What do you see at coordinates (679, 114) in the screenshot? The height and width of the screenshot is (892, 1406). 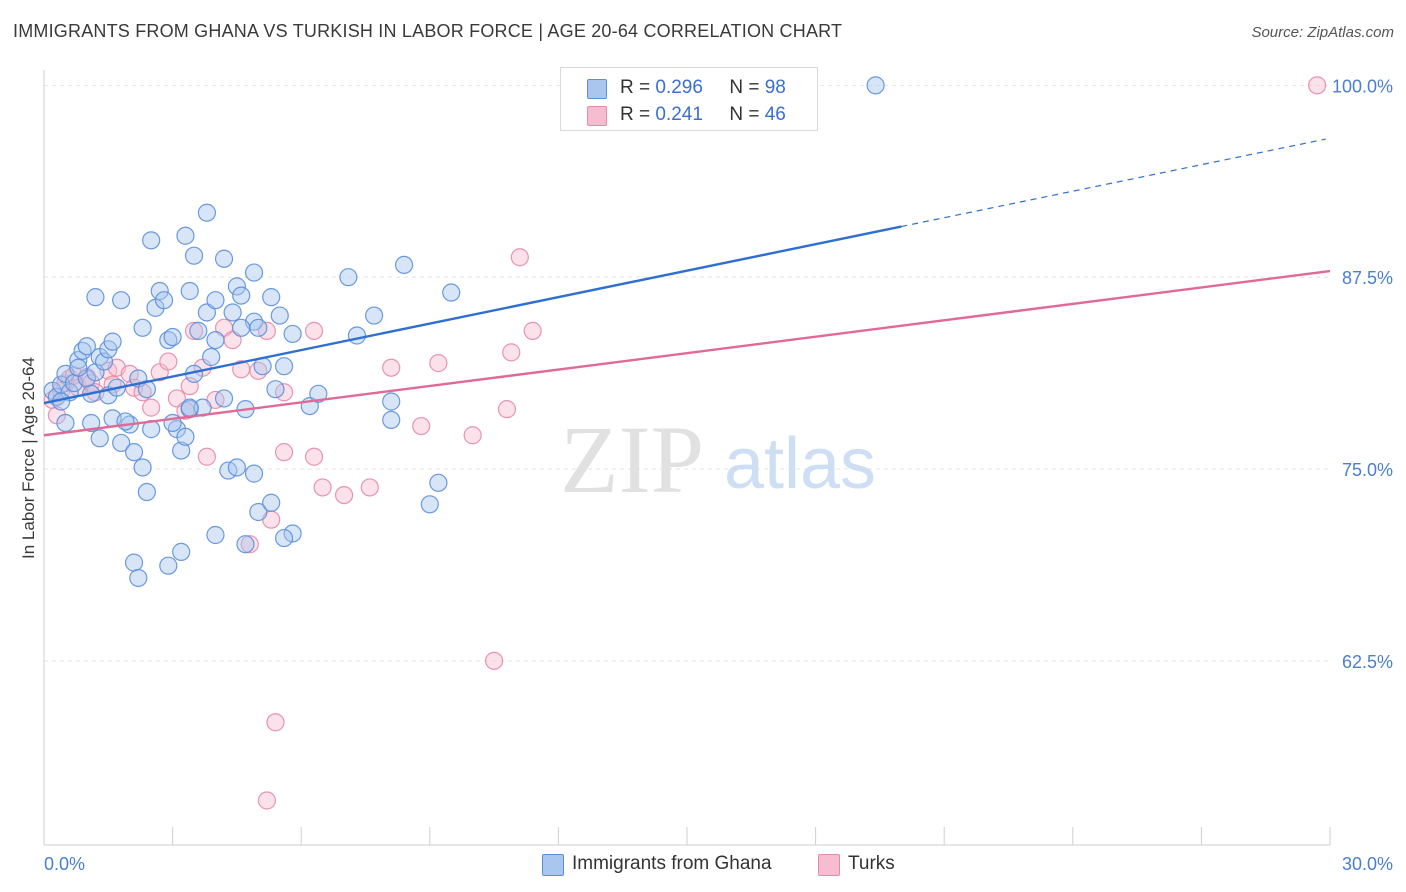 I see `legend-r-value-turks: 0.241` at bounding box center [679, 114].